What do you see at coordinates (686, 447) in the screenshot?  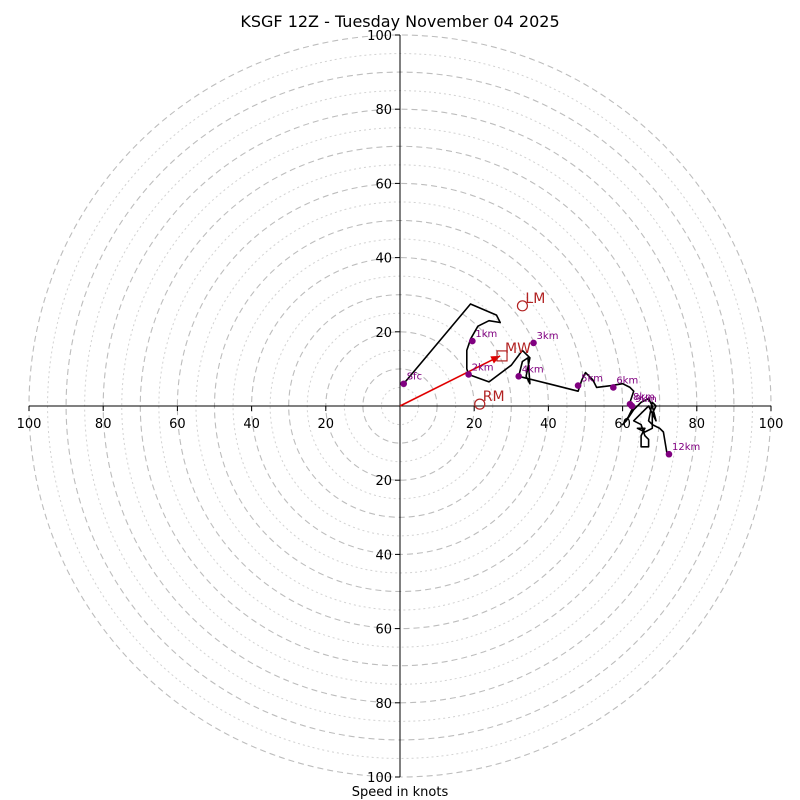 I see `height-label-12km: 12km` at bounding box center [686, 447].